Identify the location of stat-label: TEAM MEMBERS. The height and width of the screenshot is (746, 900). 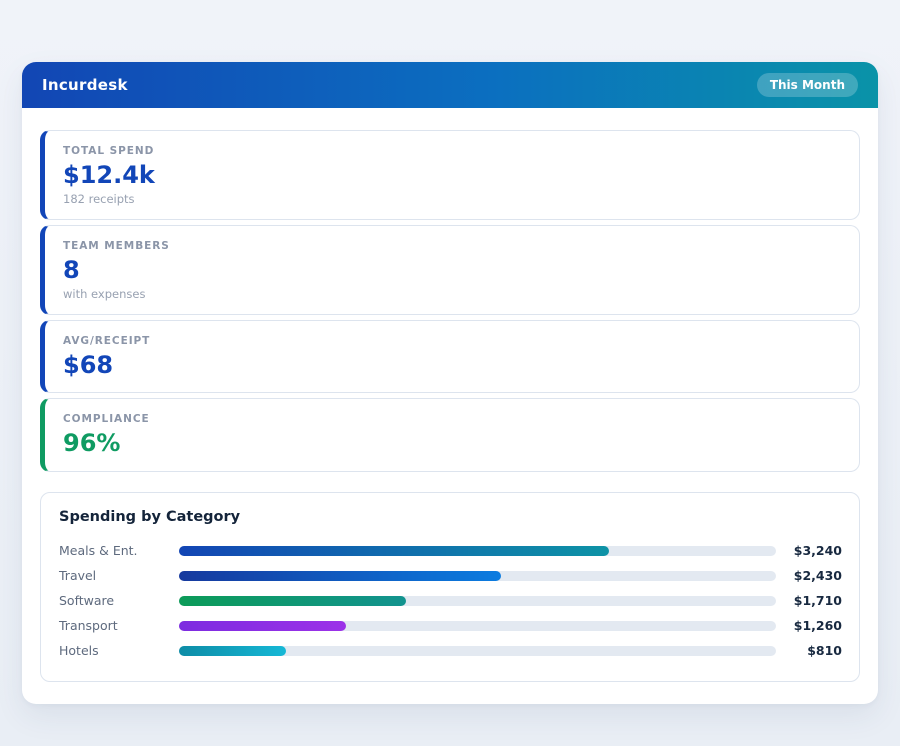
(116, 245).